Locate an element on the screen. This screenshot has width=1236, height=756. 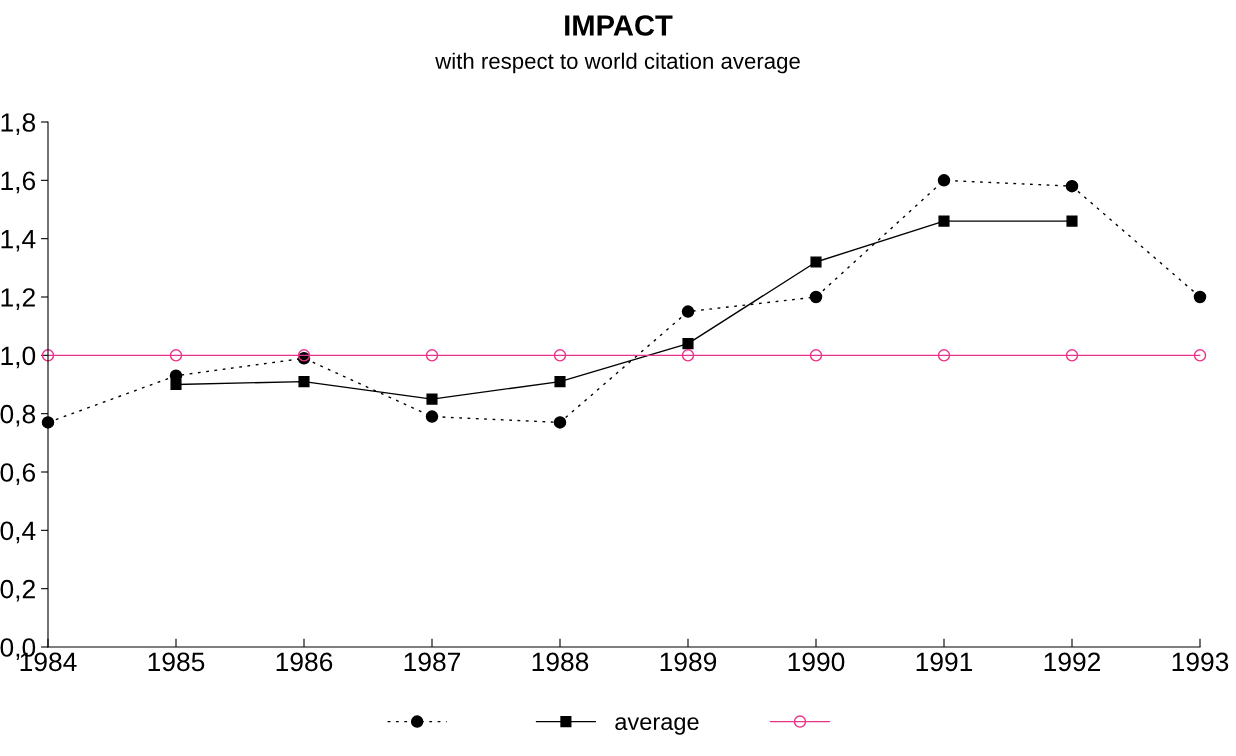
y-tick-label: 1,0 is located at coordinates (18, 357).